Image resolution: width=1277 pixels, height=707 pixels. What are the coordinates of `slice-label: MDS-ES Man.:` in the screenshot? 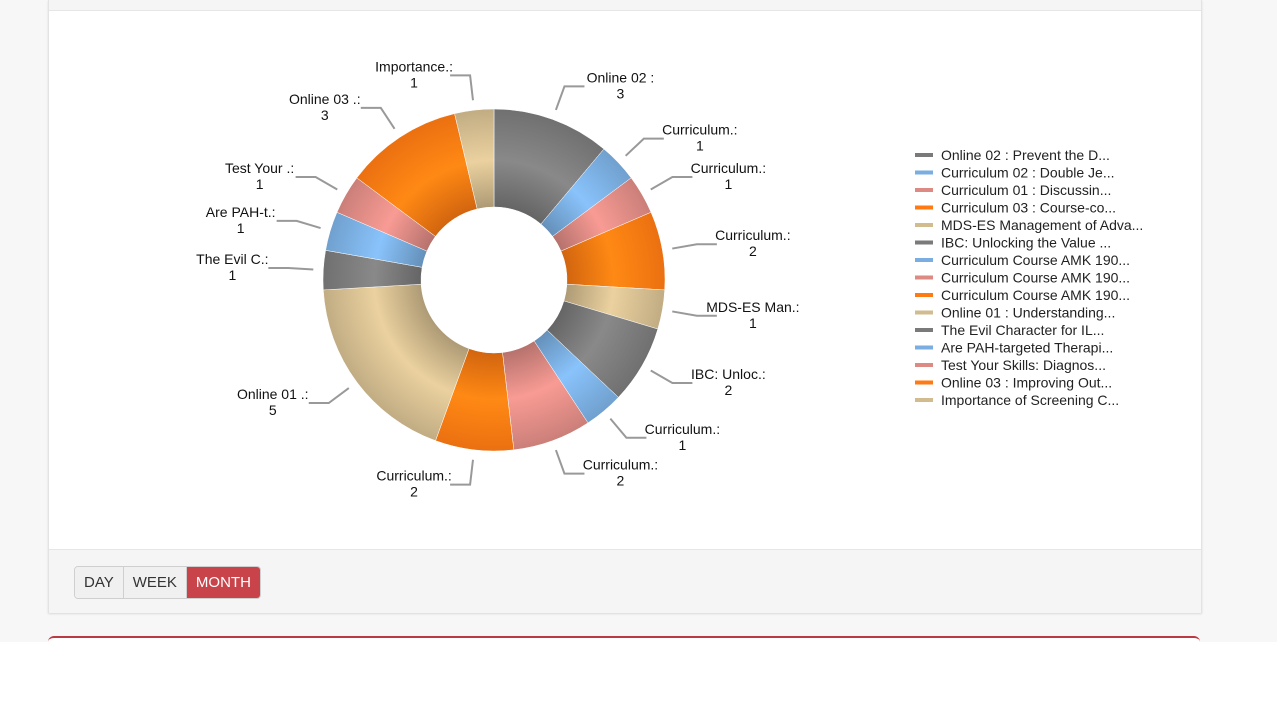 It's located at (752, 307).